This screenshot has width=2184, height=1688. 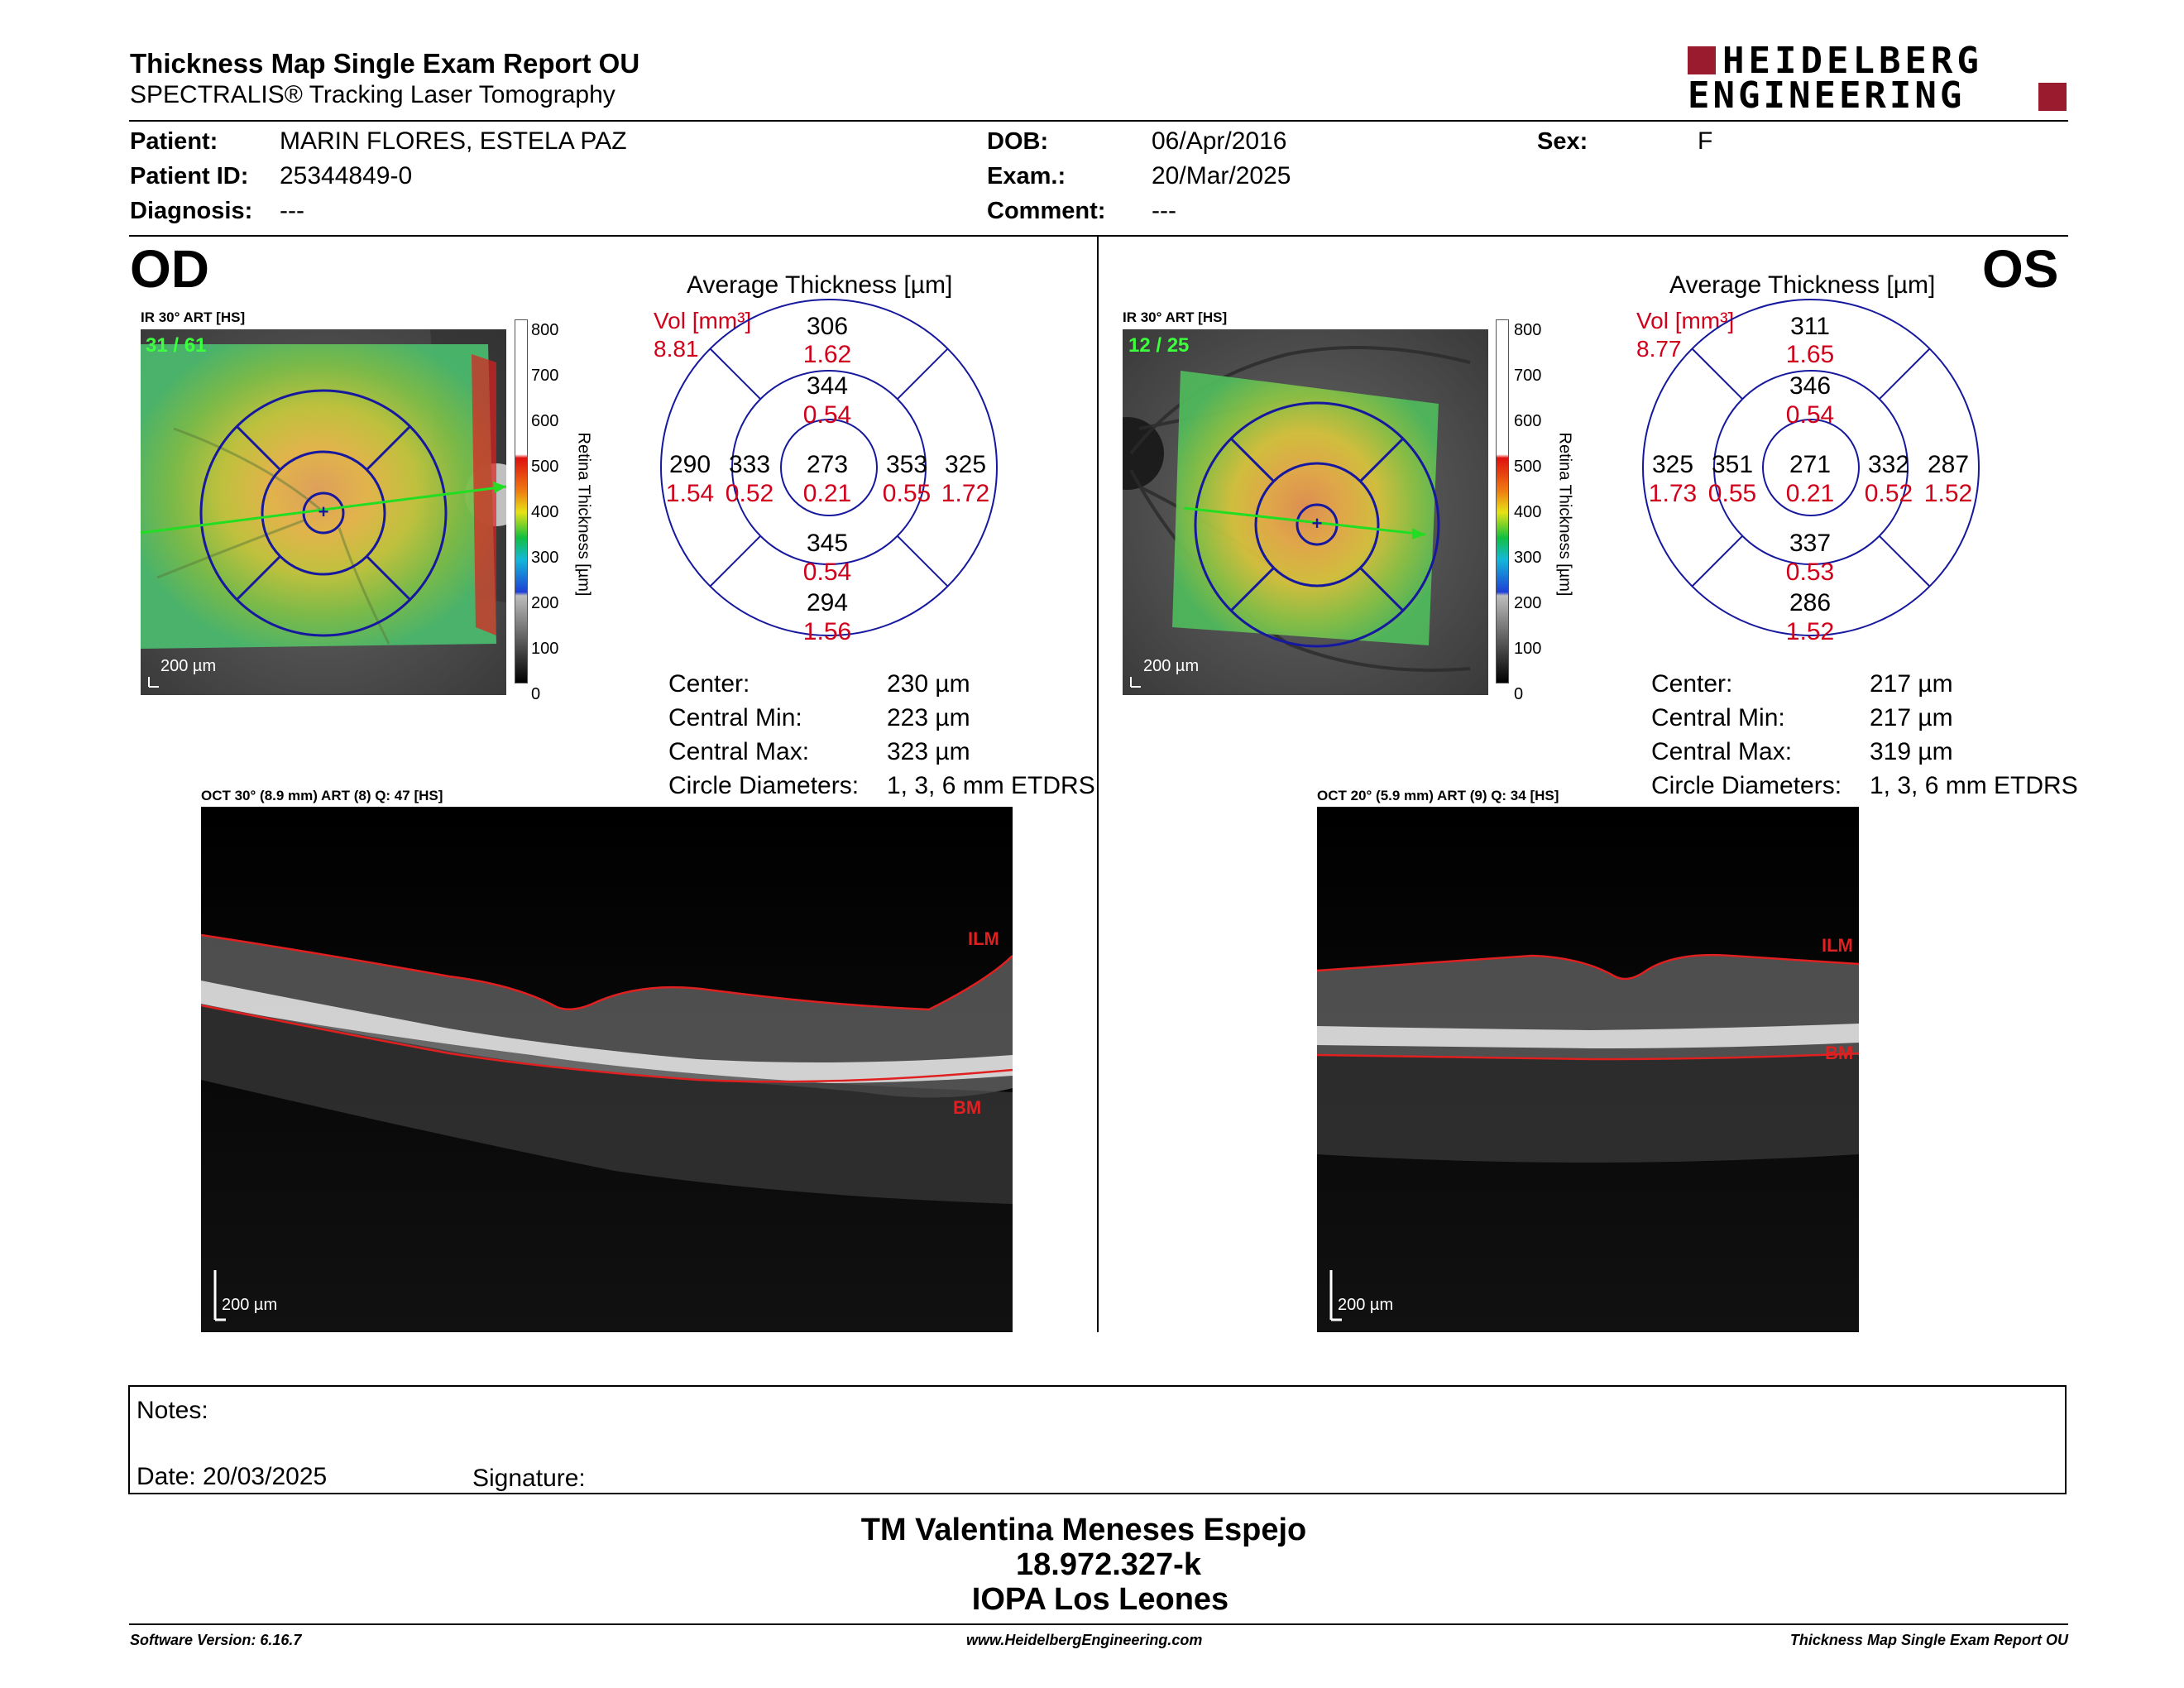 What do you see at coordinates (1171, 666) in the screenshot?
I see `os-scale-label: 200 µm` at bounding box center [1171, 666].